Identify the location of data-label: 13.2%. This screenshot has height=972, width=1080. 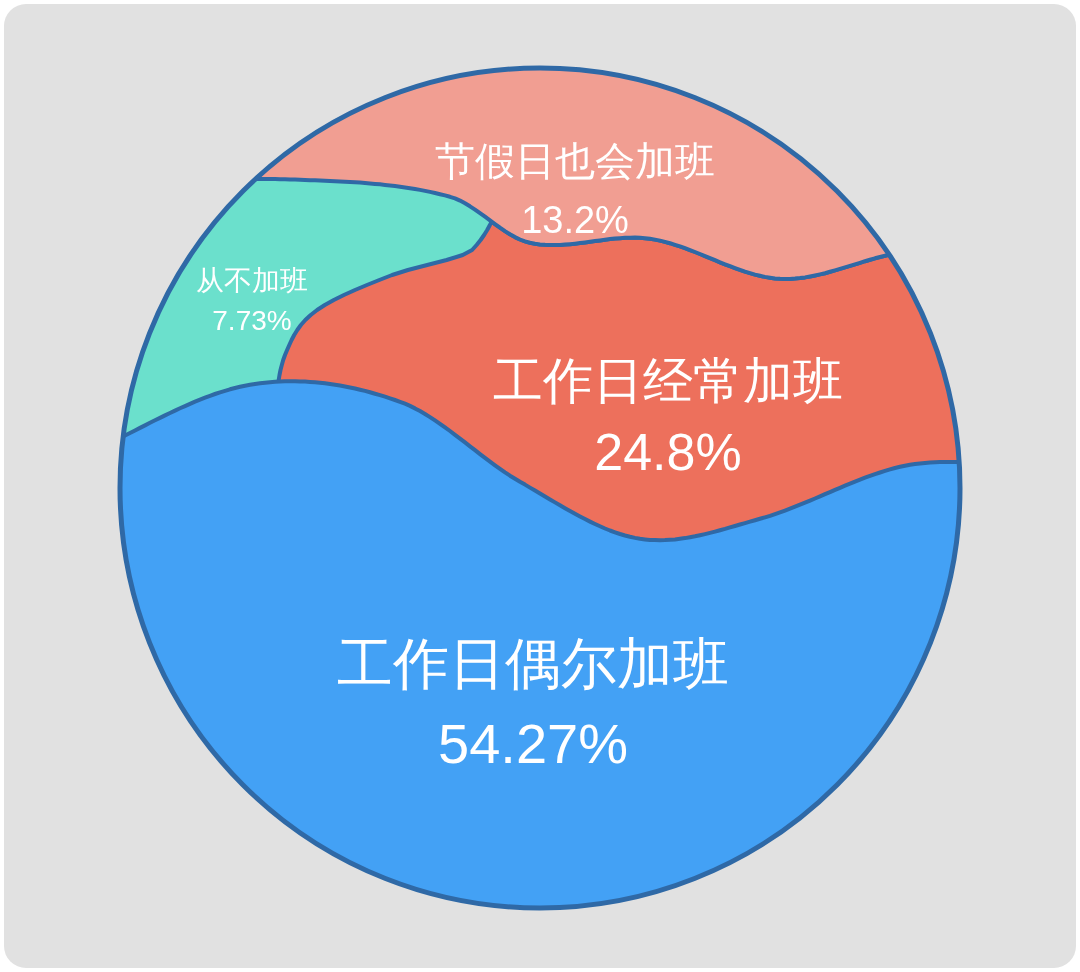
(575, 220).